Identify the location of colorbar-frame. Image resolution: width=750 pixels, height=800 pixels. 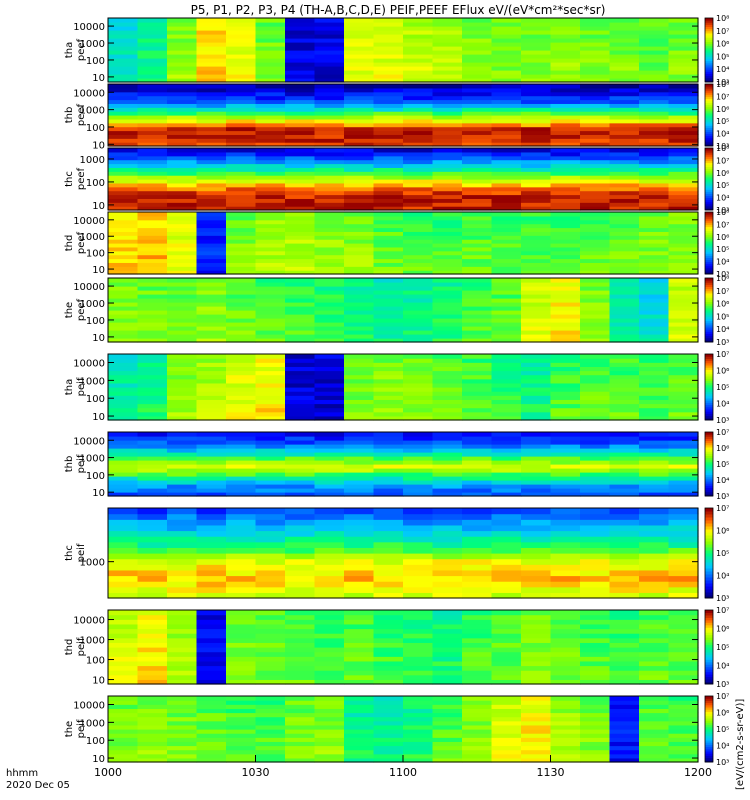
(709, 387).